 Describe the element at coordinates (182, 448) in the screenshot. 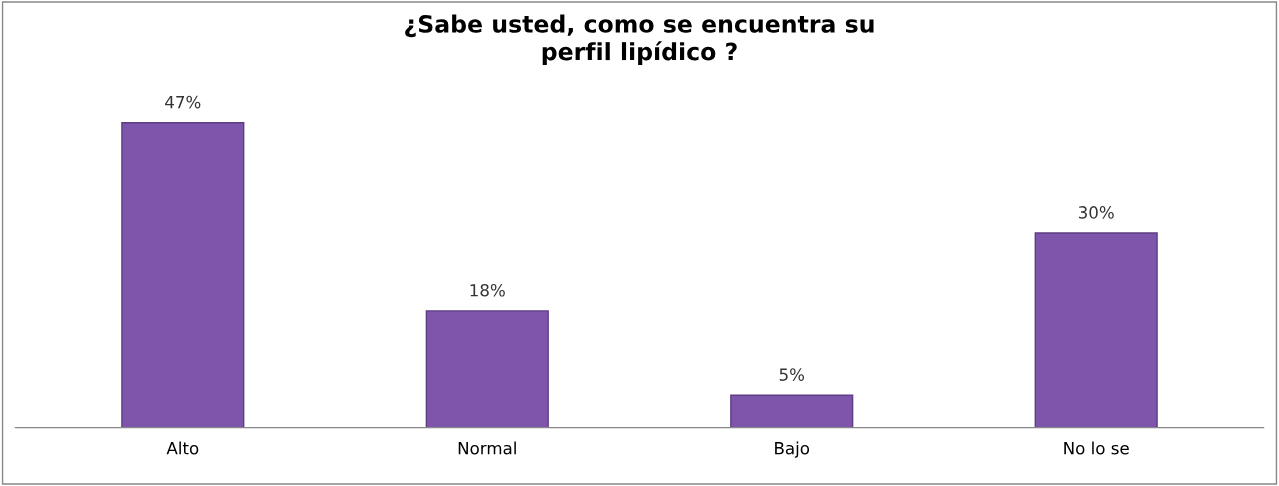

I see `x-tick-label: Alto` at that location.